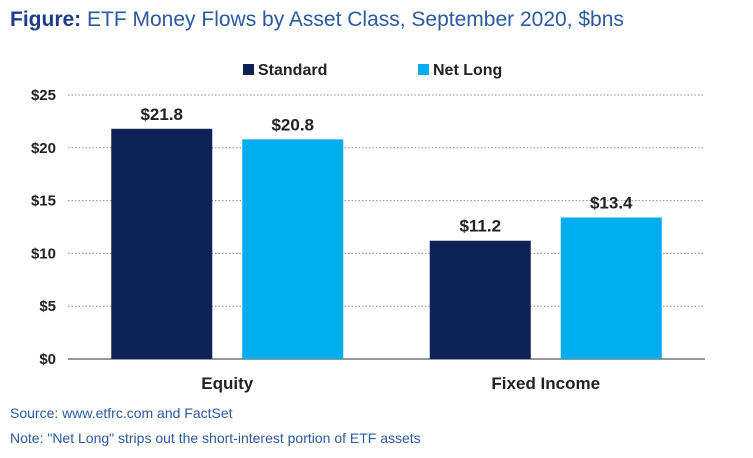  I want to click on legend-label: Net Long, so click(467, 70).